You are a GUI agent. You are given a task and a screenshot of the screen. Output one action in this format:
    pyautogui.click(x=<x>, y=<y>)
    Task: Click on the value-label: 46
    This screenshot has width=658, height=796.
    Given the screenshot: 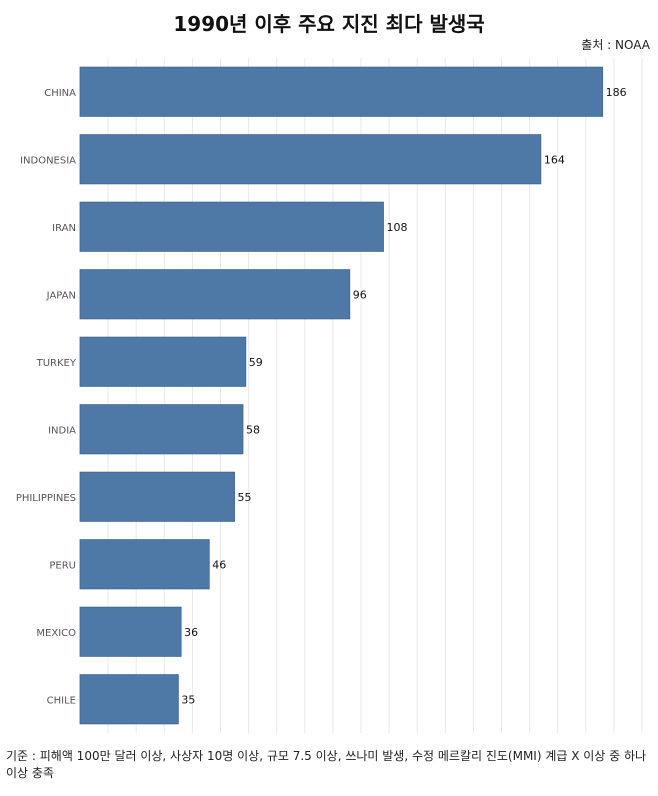 What is the action you would take?
    pyautogui.click(x=219, y=564)
    